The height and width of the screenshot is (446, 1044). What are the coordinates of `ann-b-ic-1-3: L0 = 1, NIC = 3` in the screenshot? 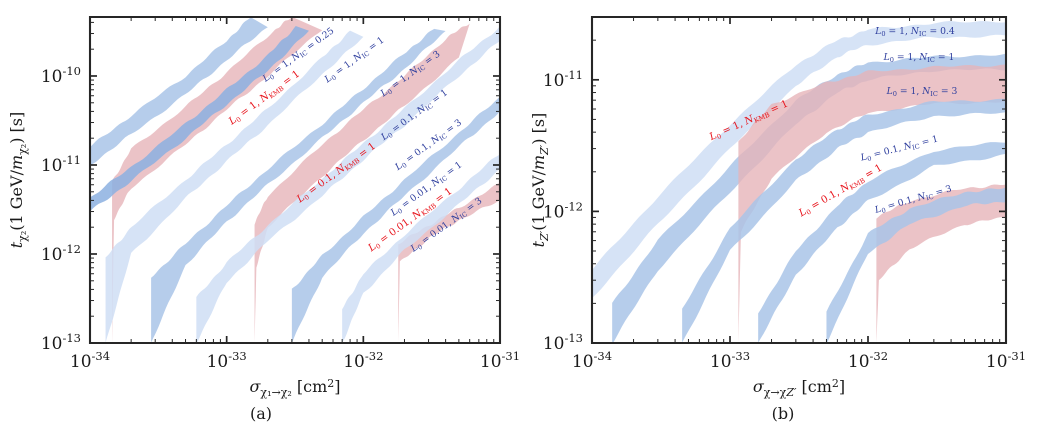 It's located at (922, 92).